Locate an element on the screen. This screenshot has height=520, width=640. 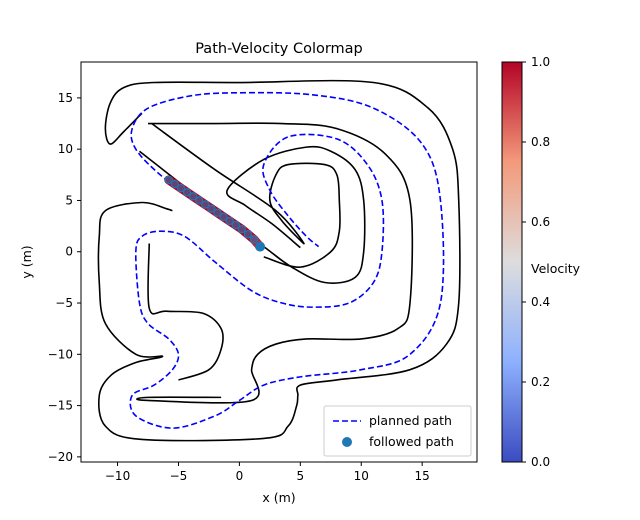
y-tick-label: −10 is located at coordinates (60, 354).